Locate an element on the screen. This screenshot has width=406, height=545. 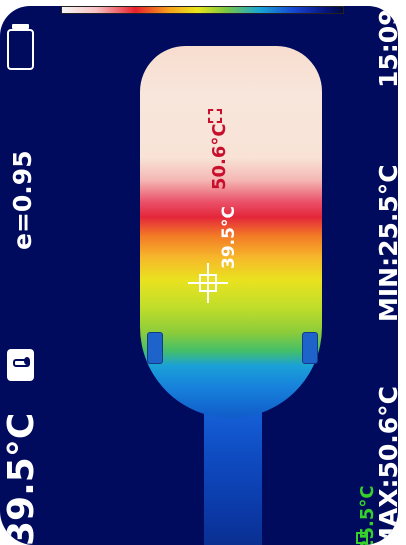
crosshair-box is located at coordinates (208, 283).